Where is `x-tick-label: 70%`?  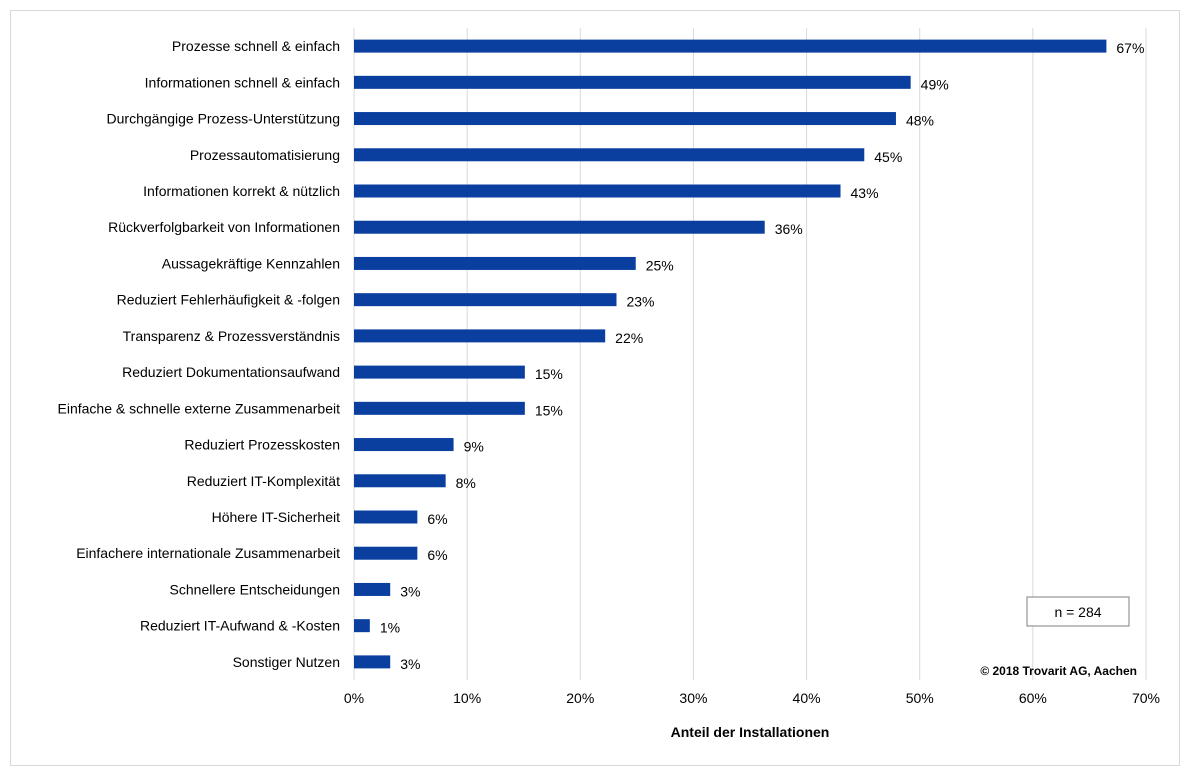
x-tick-label: 70% is located at coordinates (1146, 698).